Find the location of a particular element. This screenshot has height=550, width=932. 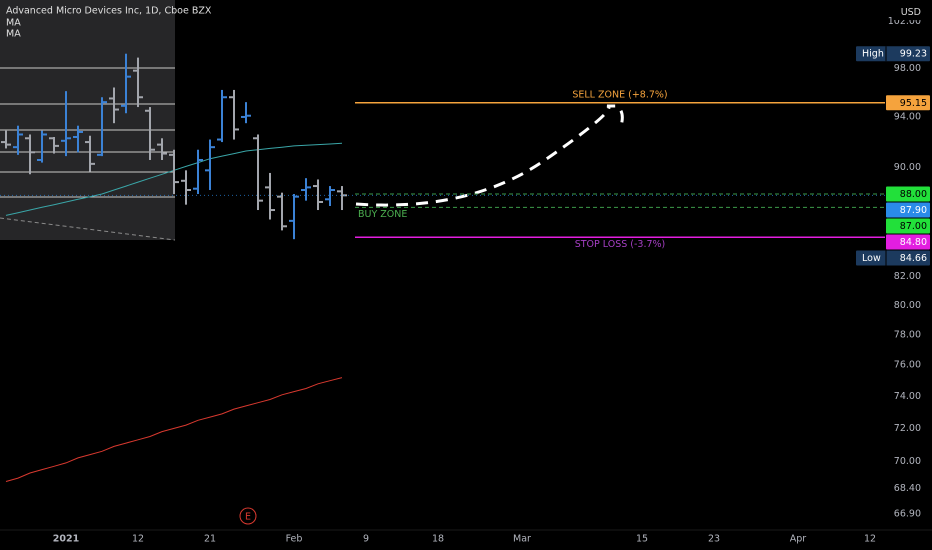

price-tag-value: 88.00 is located at coordinates (913, 194).